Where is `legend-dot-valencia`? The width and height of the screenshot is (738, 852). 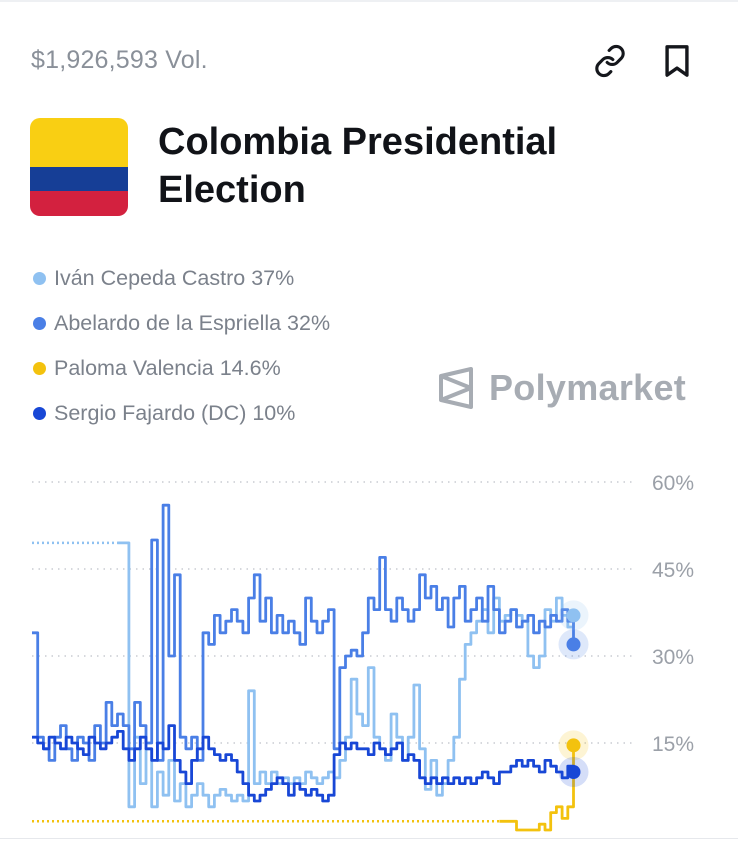
legend-dot-valencia is located at coordinates (39, 368).